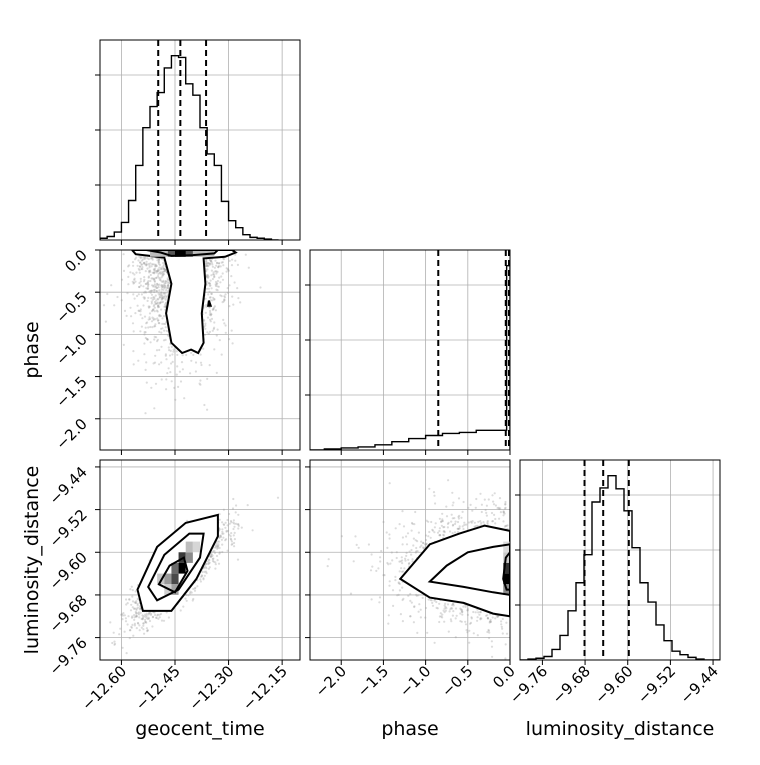 The height and width of the screenshot is (765, 760). What do you see at coordinates (407, 562) in the screenshot?
I see `scatter-panel-luminosity-distance-vs-phase` at bounding box center [407, 562].